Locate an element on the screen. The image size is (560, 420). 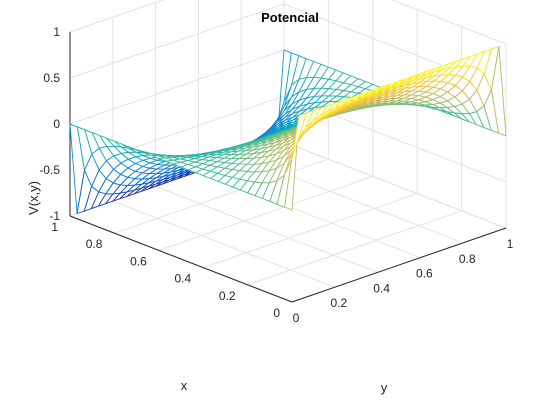
y-axis-line is located at coordinates (399, 265).